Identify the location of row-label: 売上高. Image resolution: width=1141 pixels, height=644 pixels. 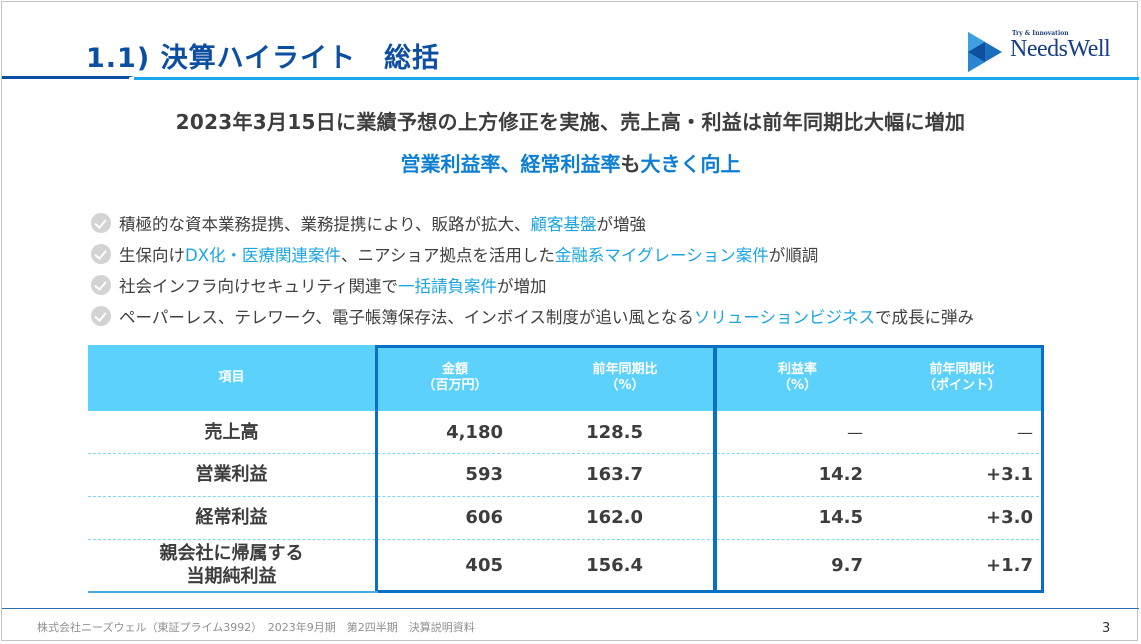
(231, 432).